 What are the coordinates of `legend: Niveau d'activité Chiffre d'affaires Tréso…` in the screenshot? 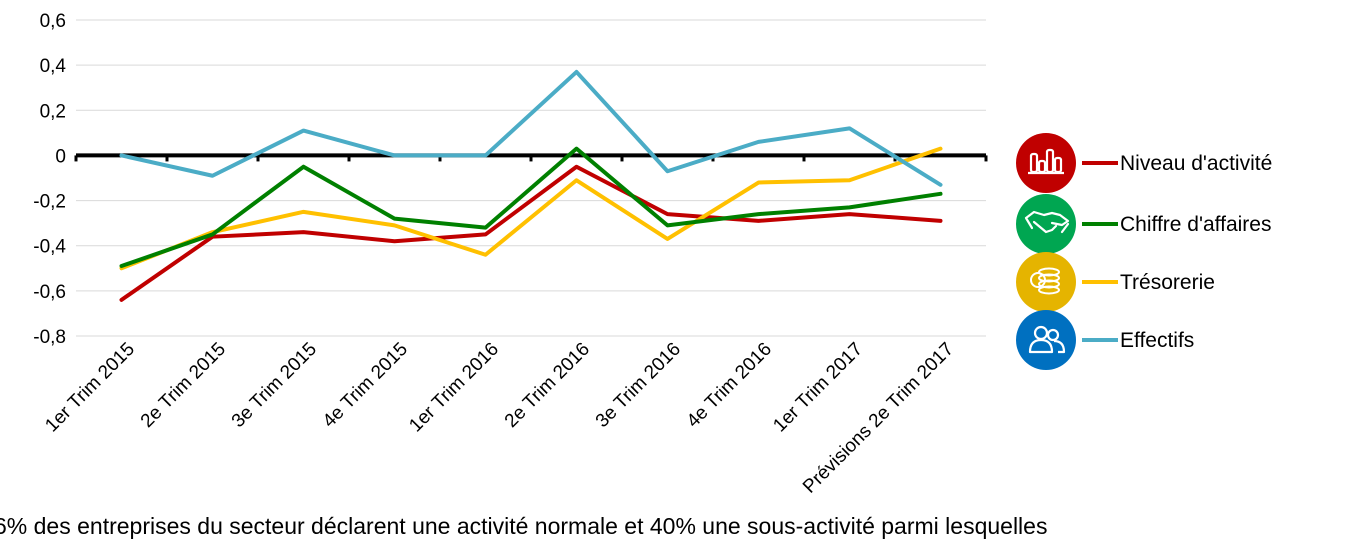 It's located at (1144, 251).